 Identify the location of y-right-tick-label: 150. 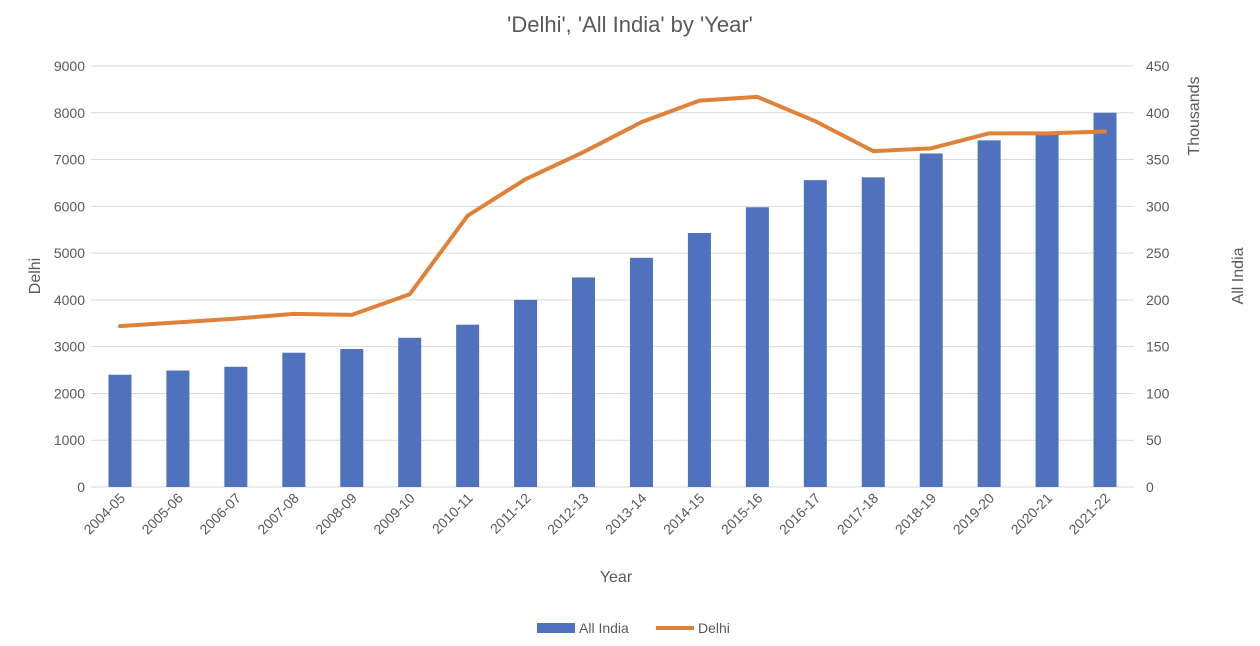
(1158, 347).